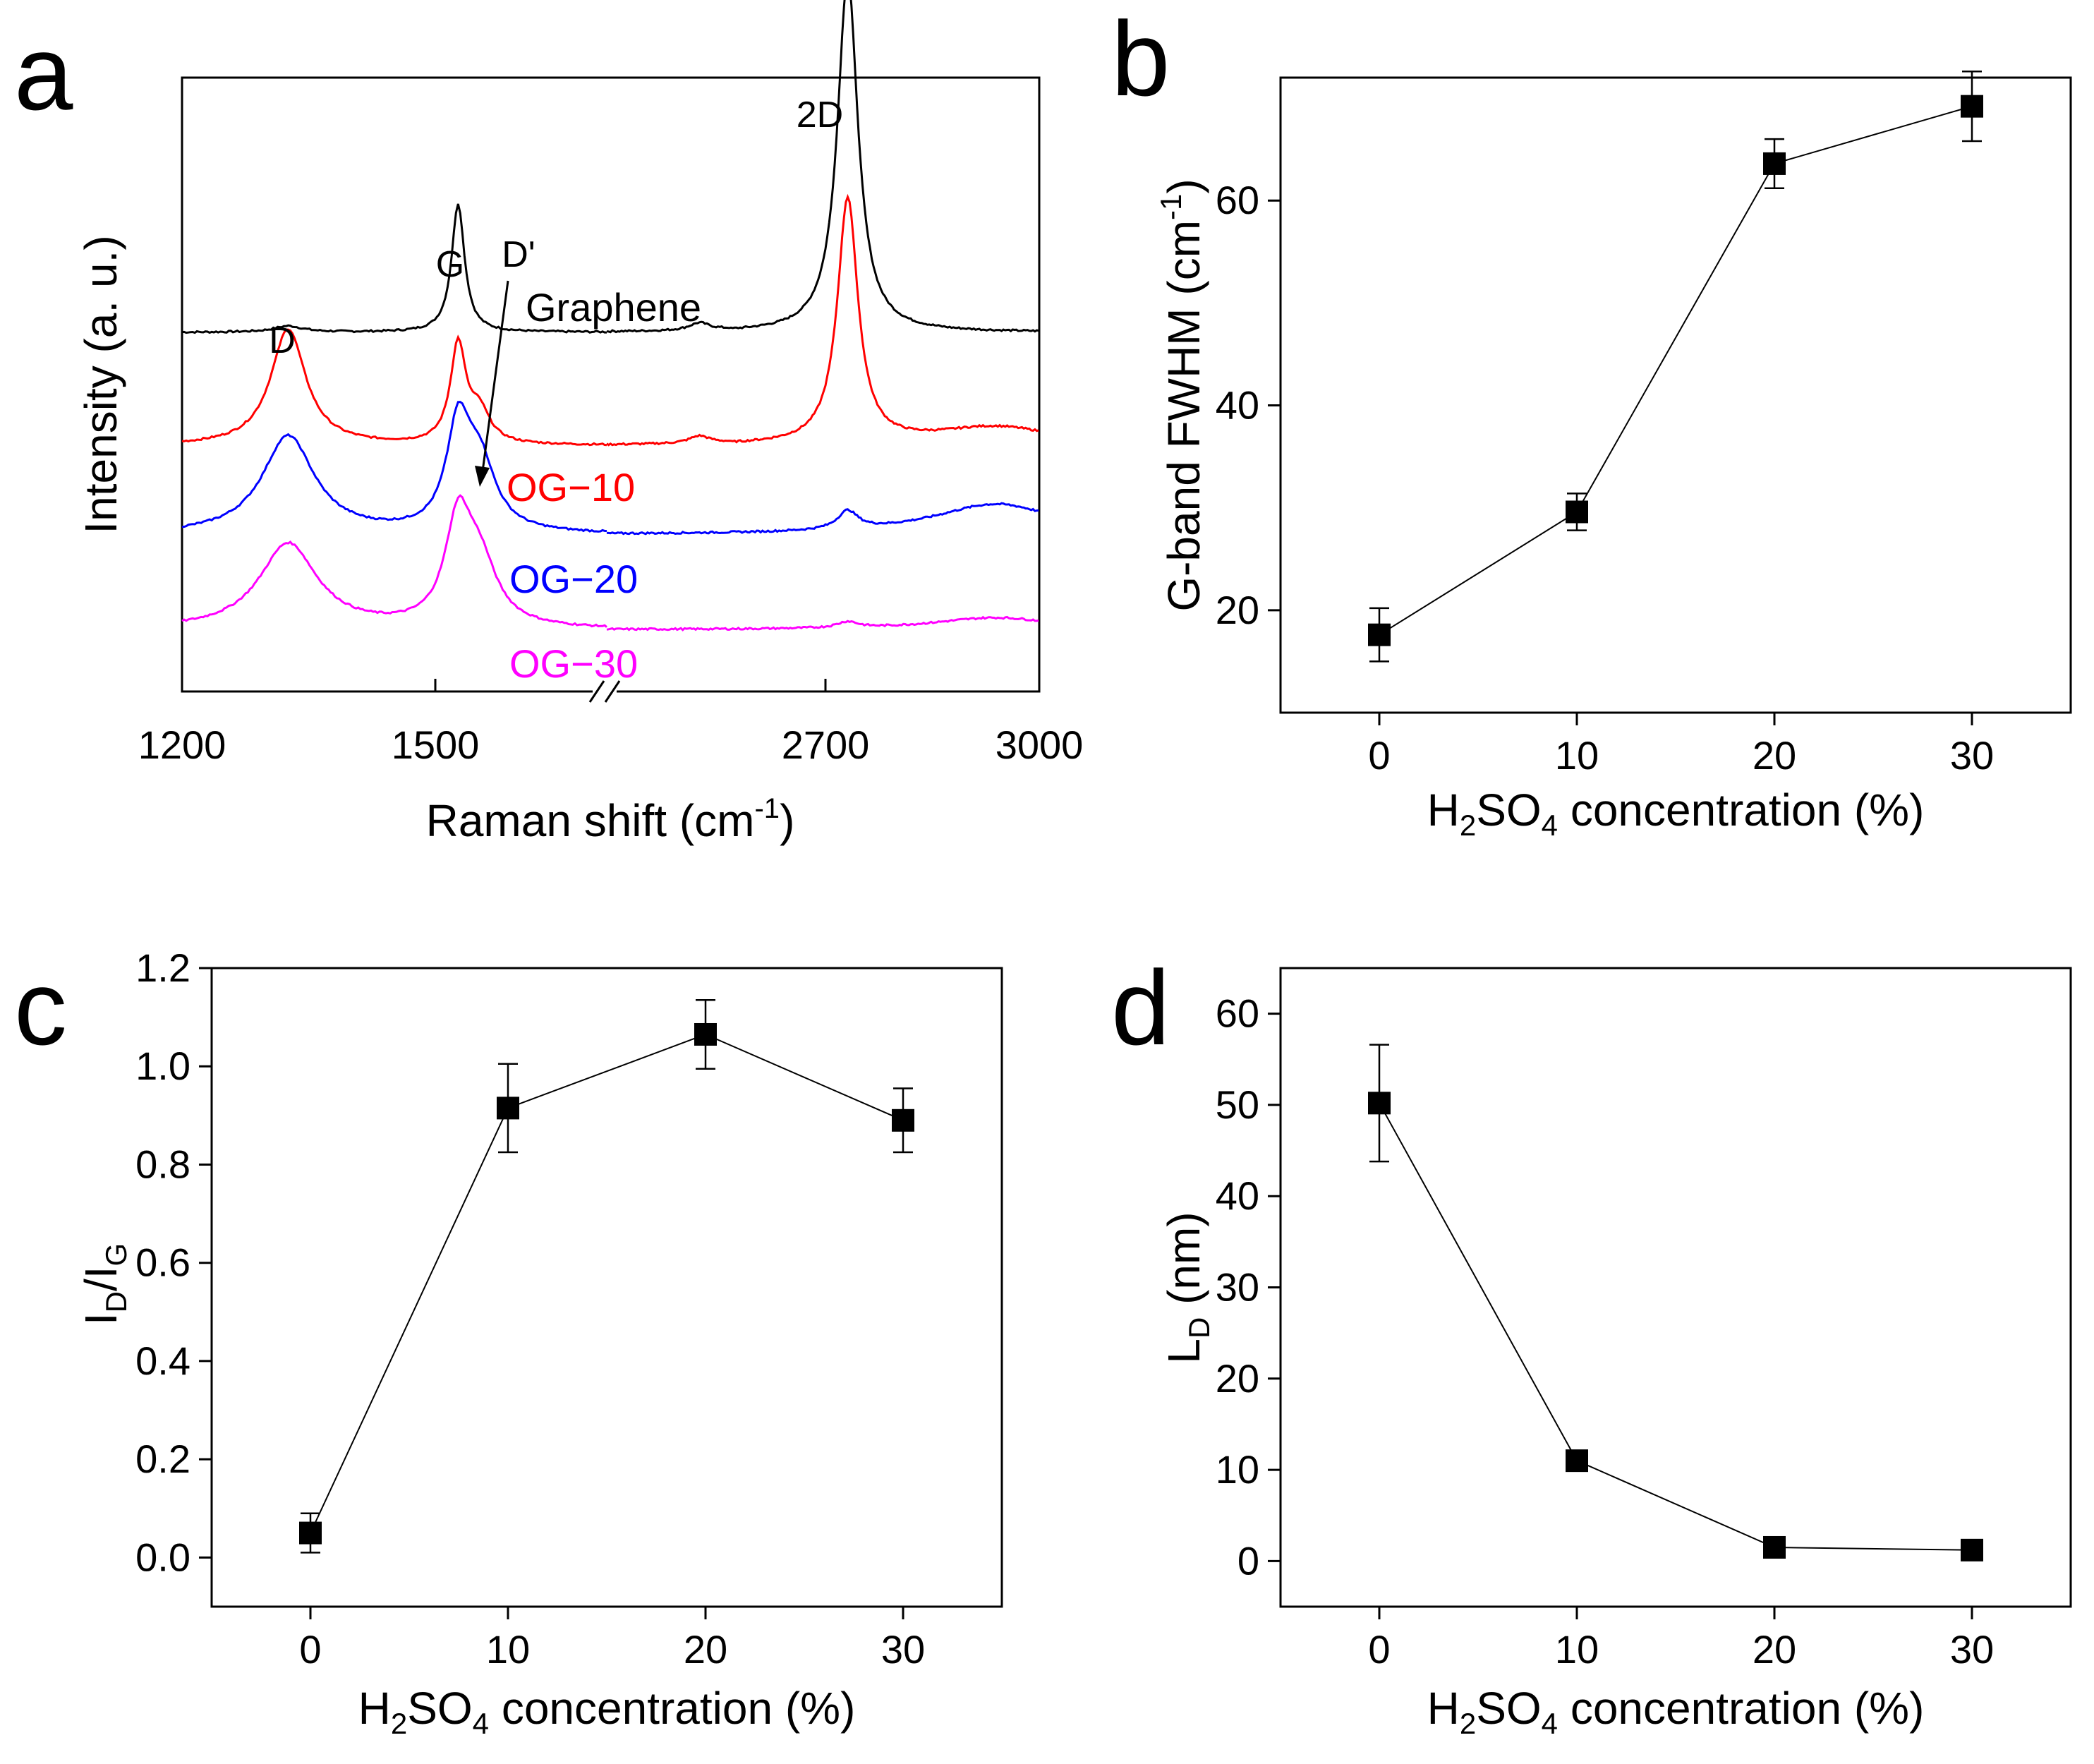 Image resolution: width=2094 pixels, height=1764 pixels. I want to click on panel-d-xlabel: H2SO4 concentration (%), so click(1676, 1711).